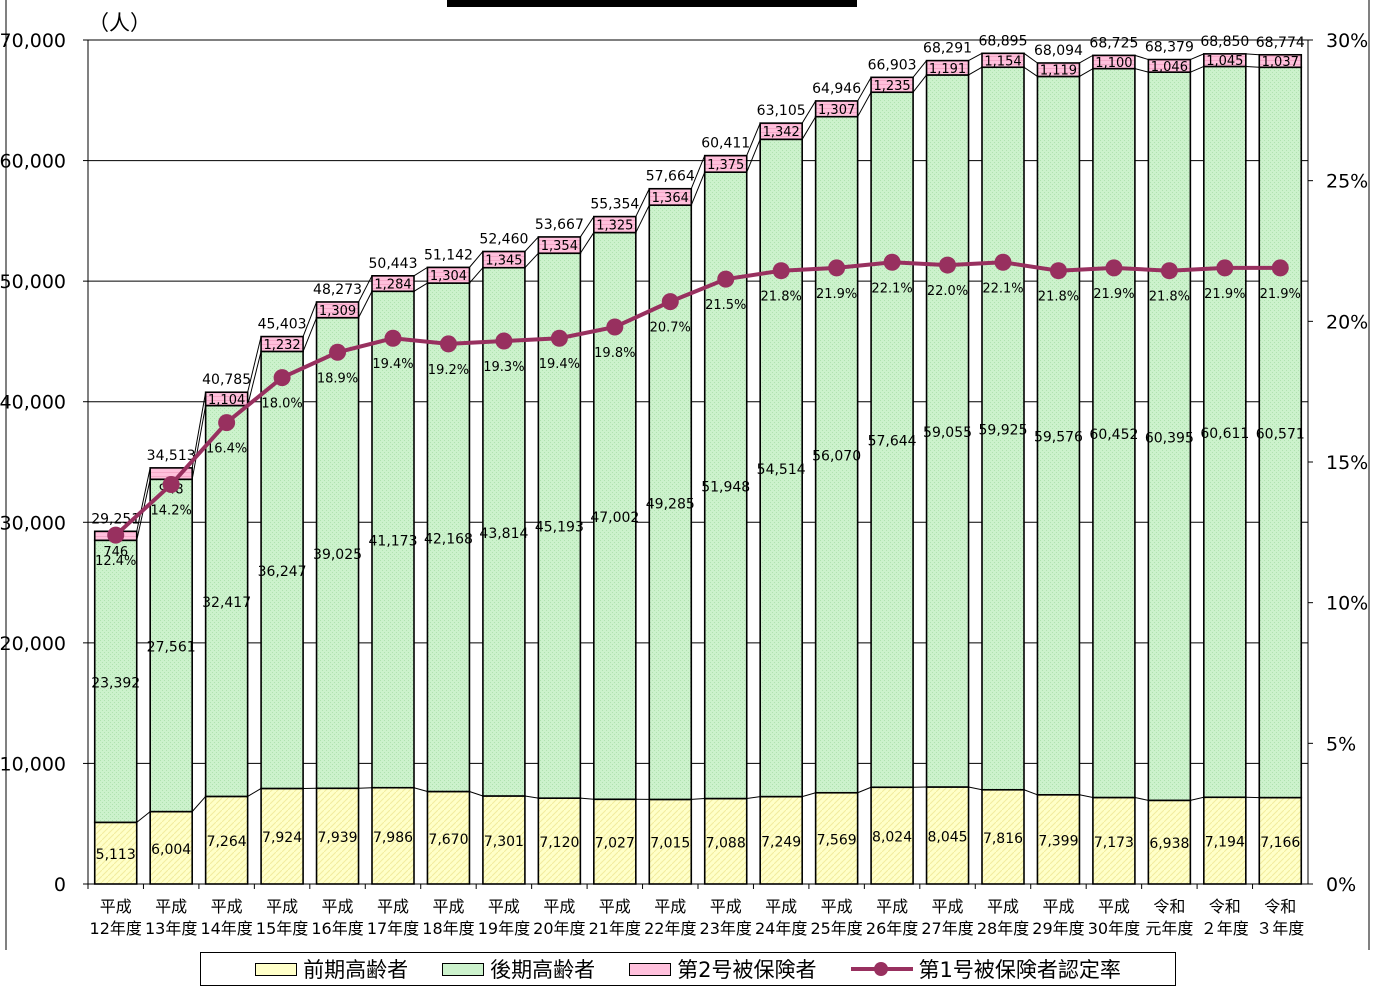  Describe the element at coordinates (115, 552) in the screenshot. I see `data-label-category2: 746` at that location.